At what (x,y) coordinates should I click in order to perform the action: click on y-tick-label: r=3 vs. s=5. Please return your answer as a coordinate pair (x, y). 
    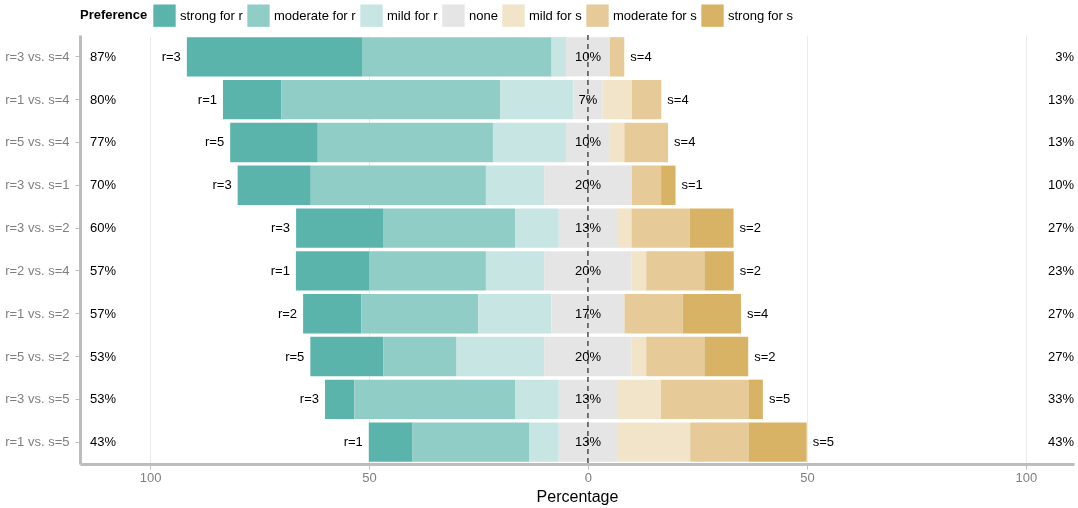
    Looking at the image, I should click on (37, 399).